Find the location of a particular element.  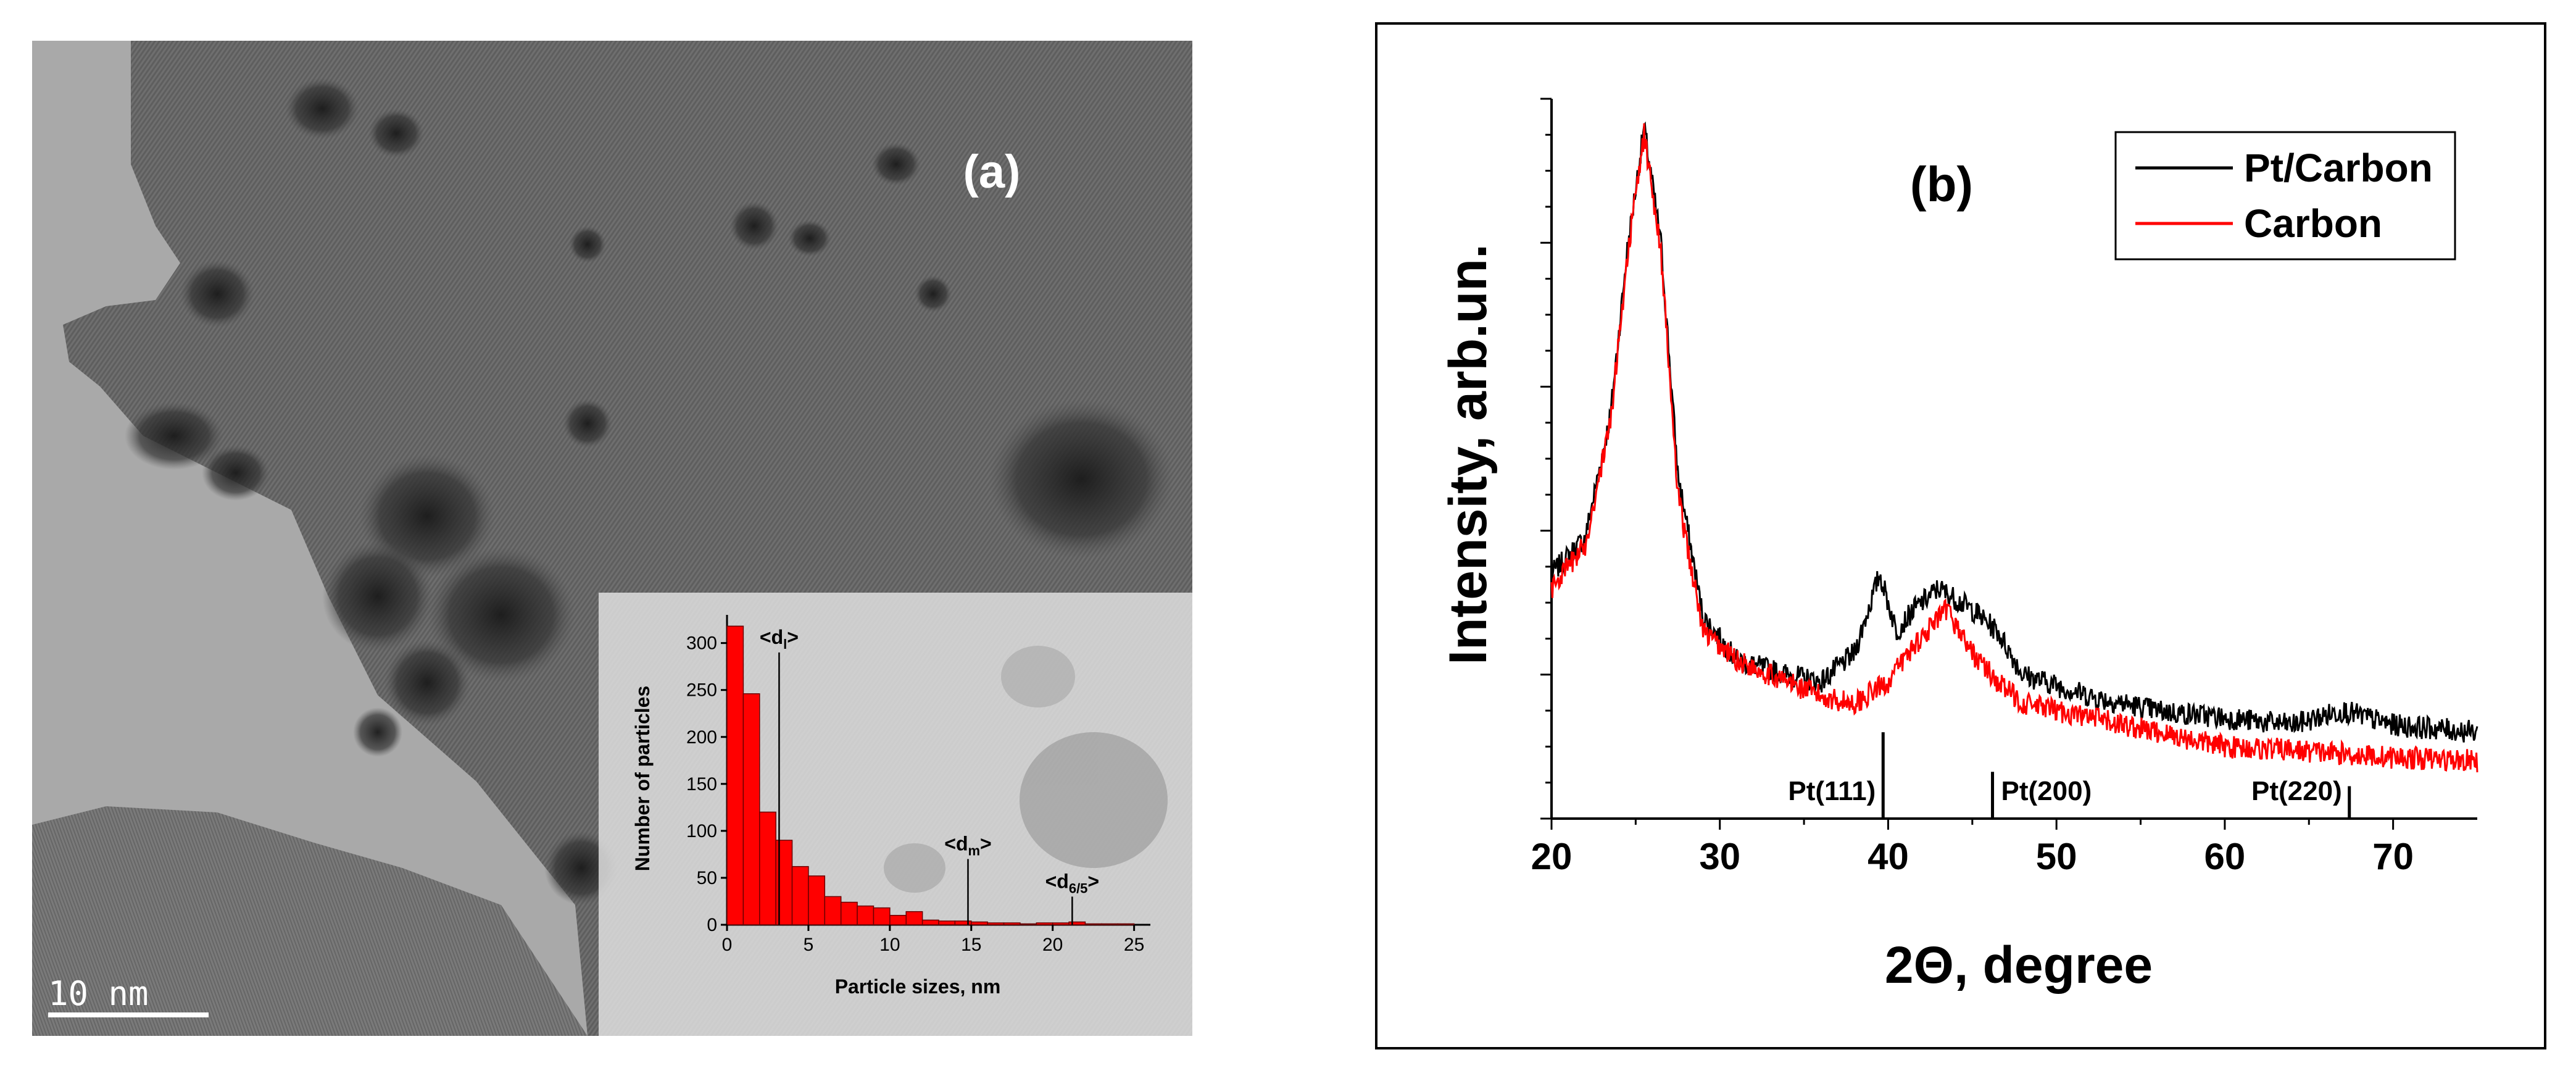

legend-box is located at coordinates (2285, 196).